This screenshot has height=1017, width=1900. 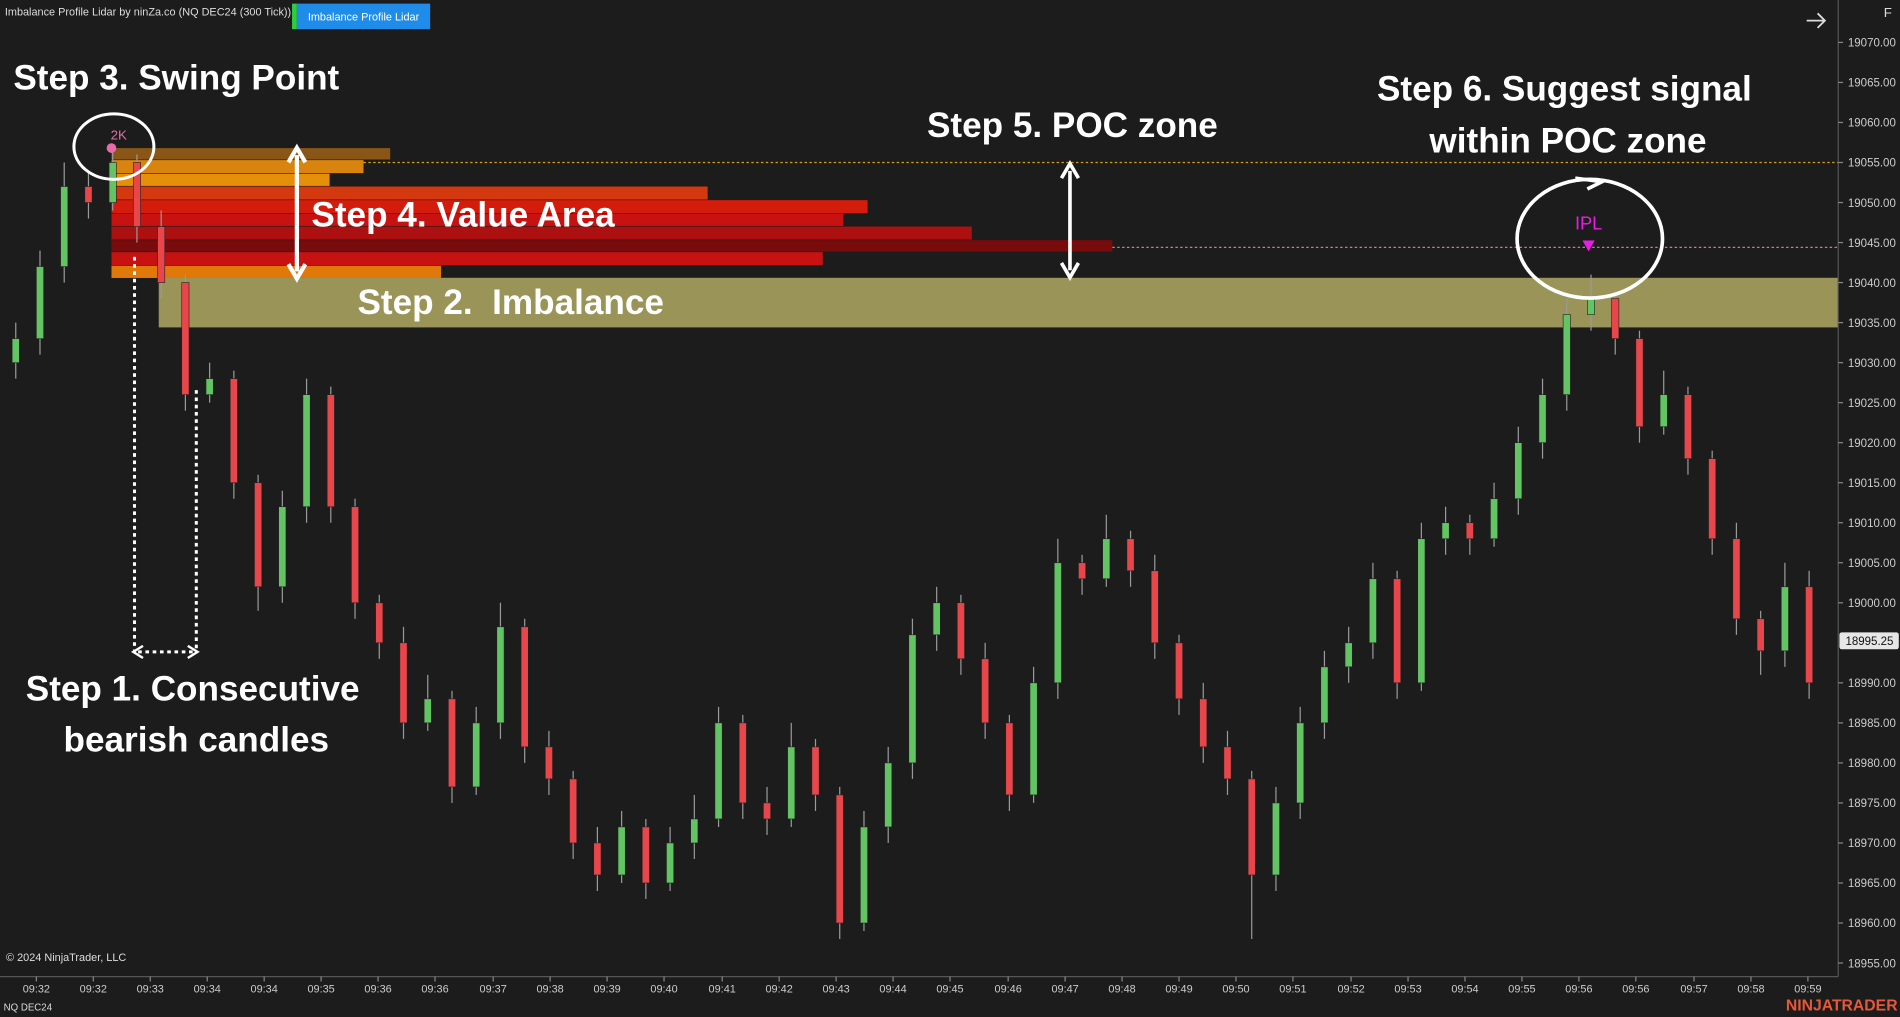 What do you see at coordinates (264, 989) in the screenshot?
I see `x-tick-label: 09:34` at bounding box center [264, 989].